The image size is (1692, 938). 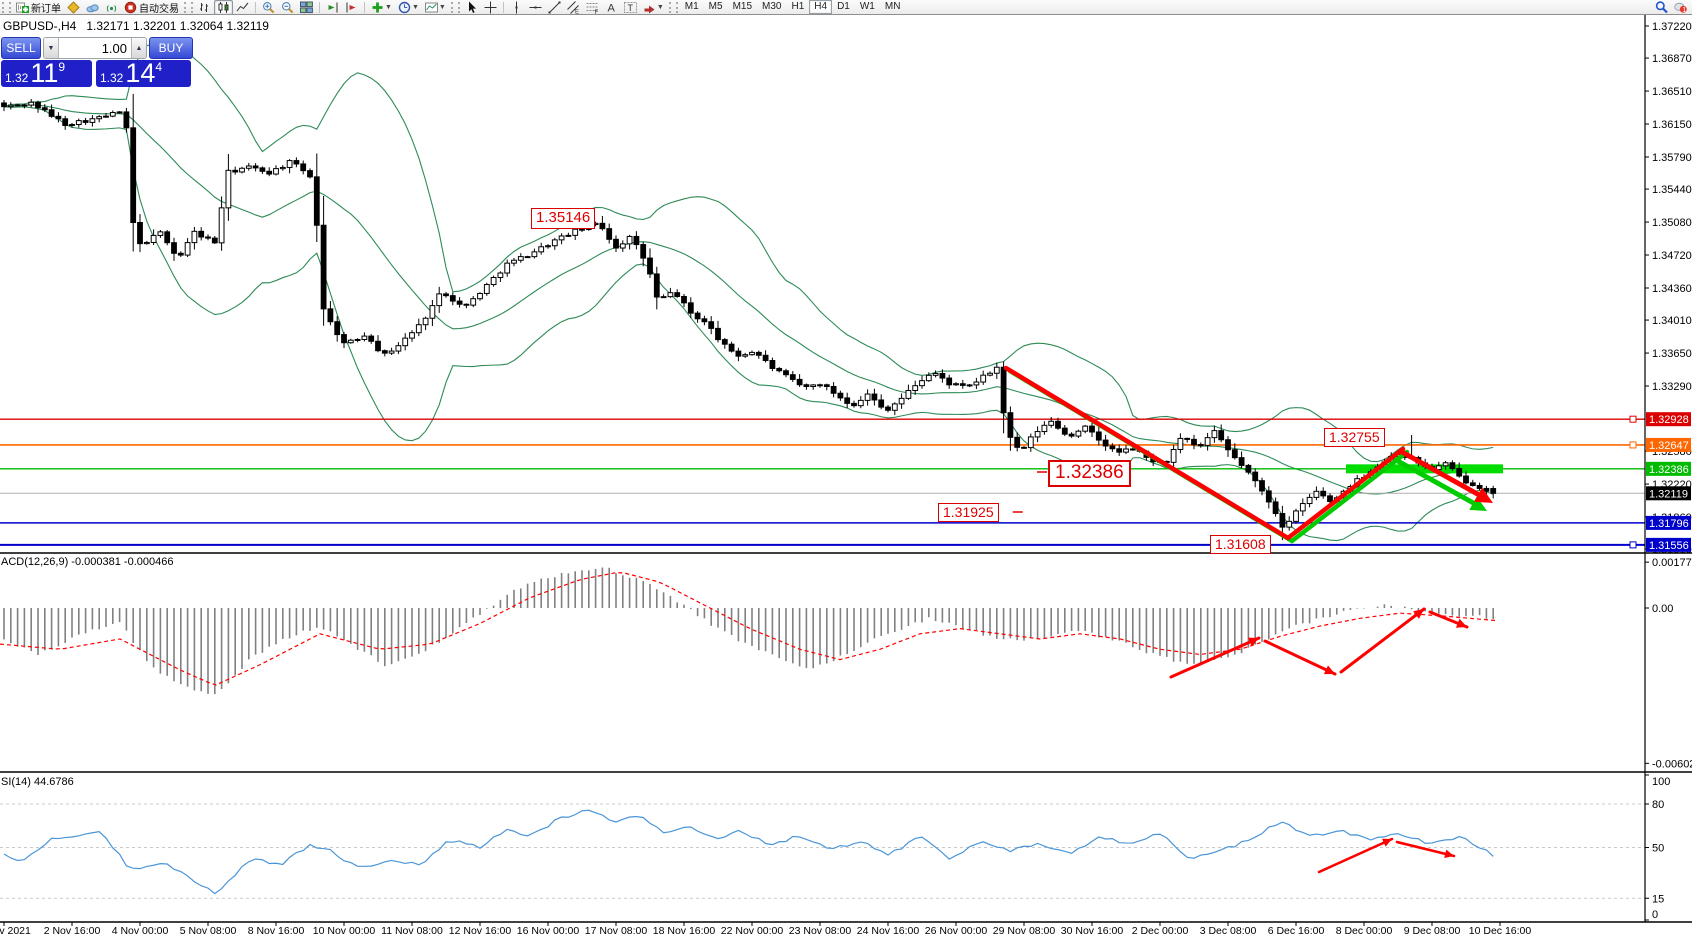 I want to click on cursor-button, so click(x=471, y=7).